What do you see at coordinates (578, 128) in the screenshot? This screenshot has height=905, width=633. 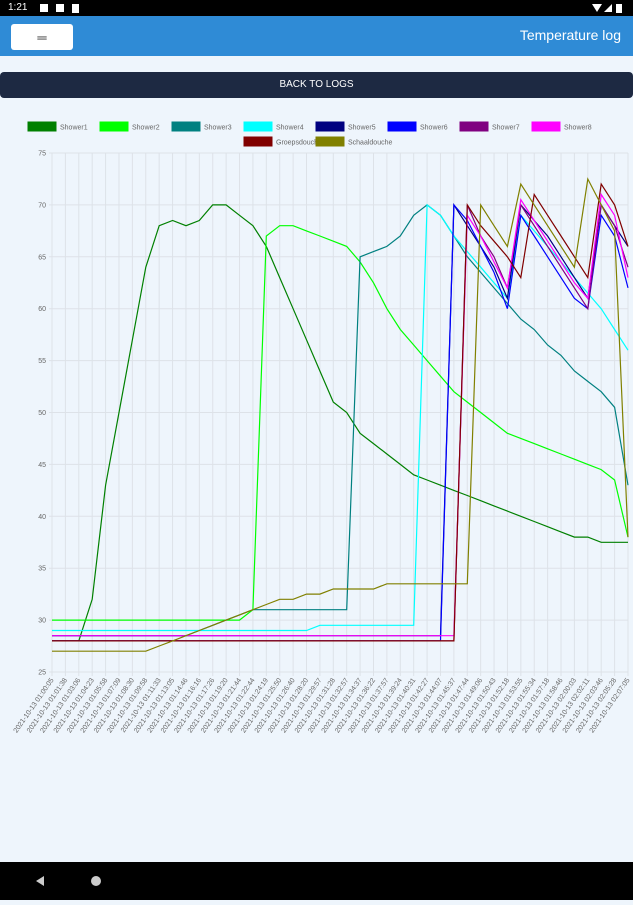 I see `legend-label: Shower8` at bounding box center [578, 128].